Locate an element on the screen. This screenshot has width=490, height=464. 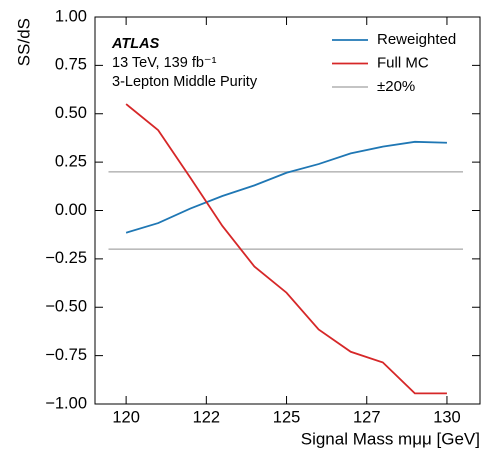
y-tick-label: 0.25 is located at coordinates (71, 161).